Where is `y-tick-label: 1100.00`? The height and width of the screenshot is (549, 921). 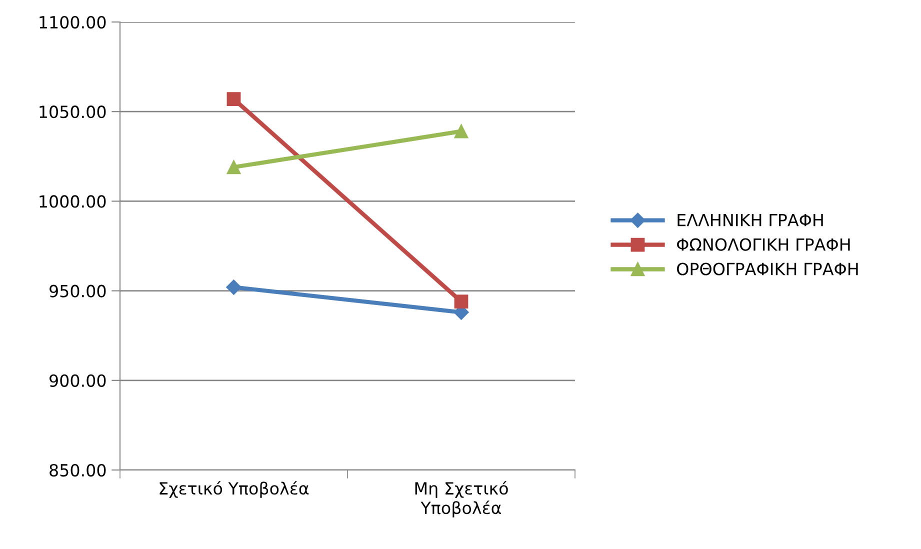
y-tick-label: 1100.00 is located at coordinates (73, 22).